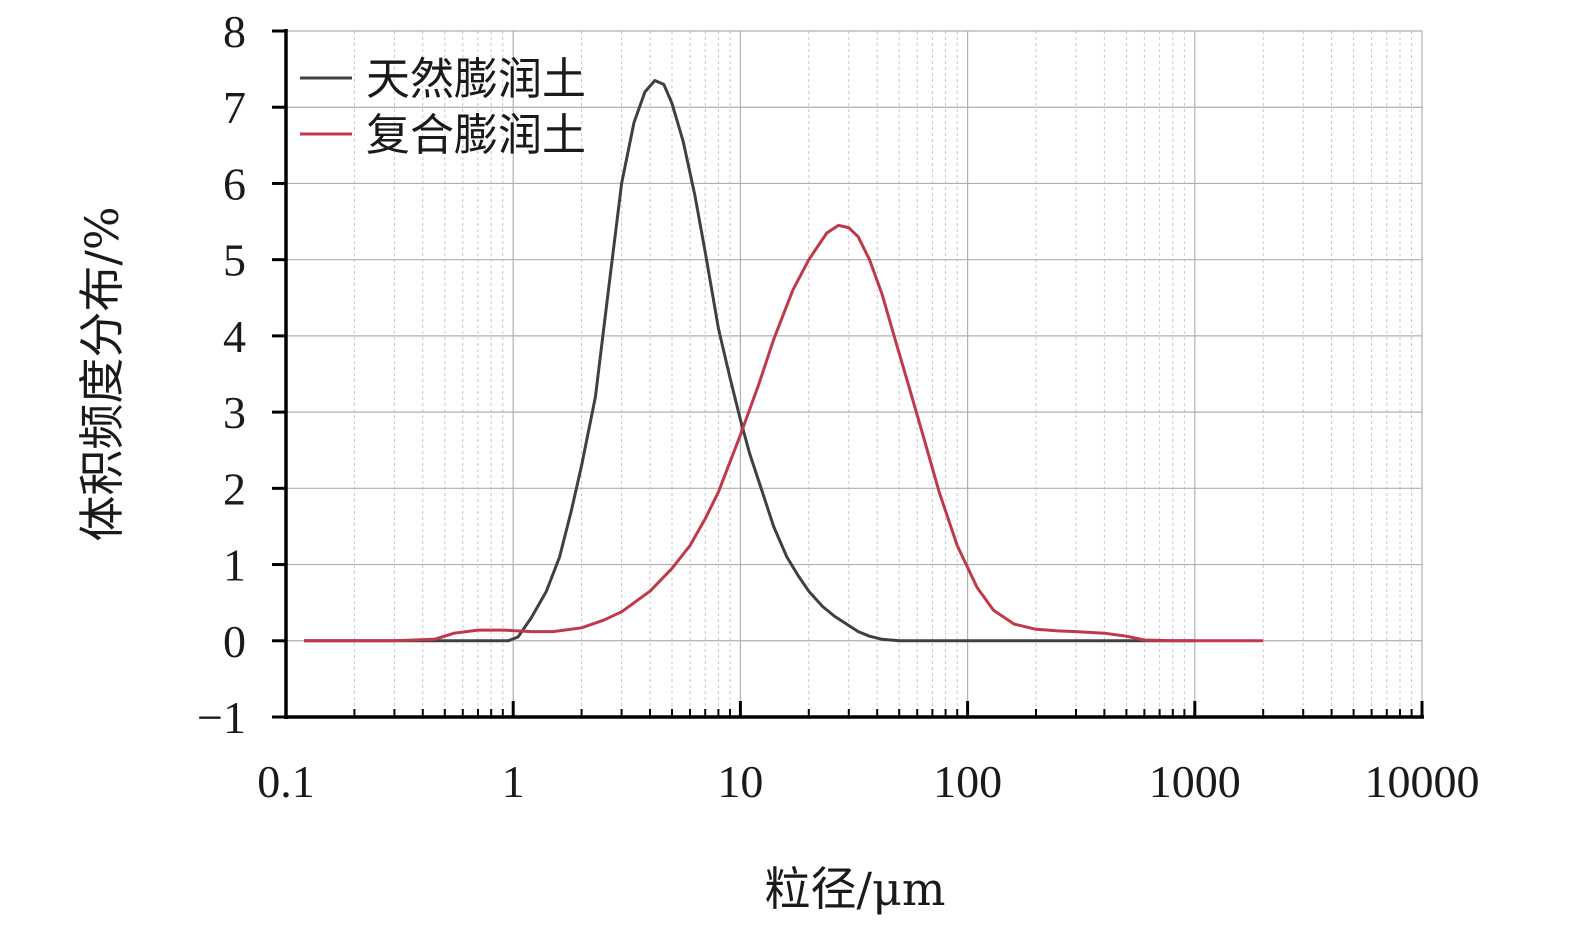 The height and width of the screenshot is (927, 1575). Describe the element at coordinates (513, 781) in the screenshot. I see `x-tick-label: 1` at that location.